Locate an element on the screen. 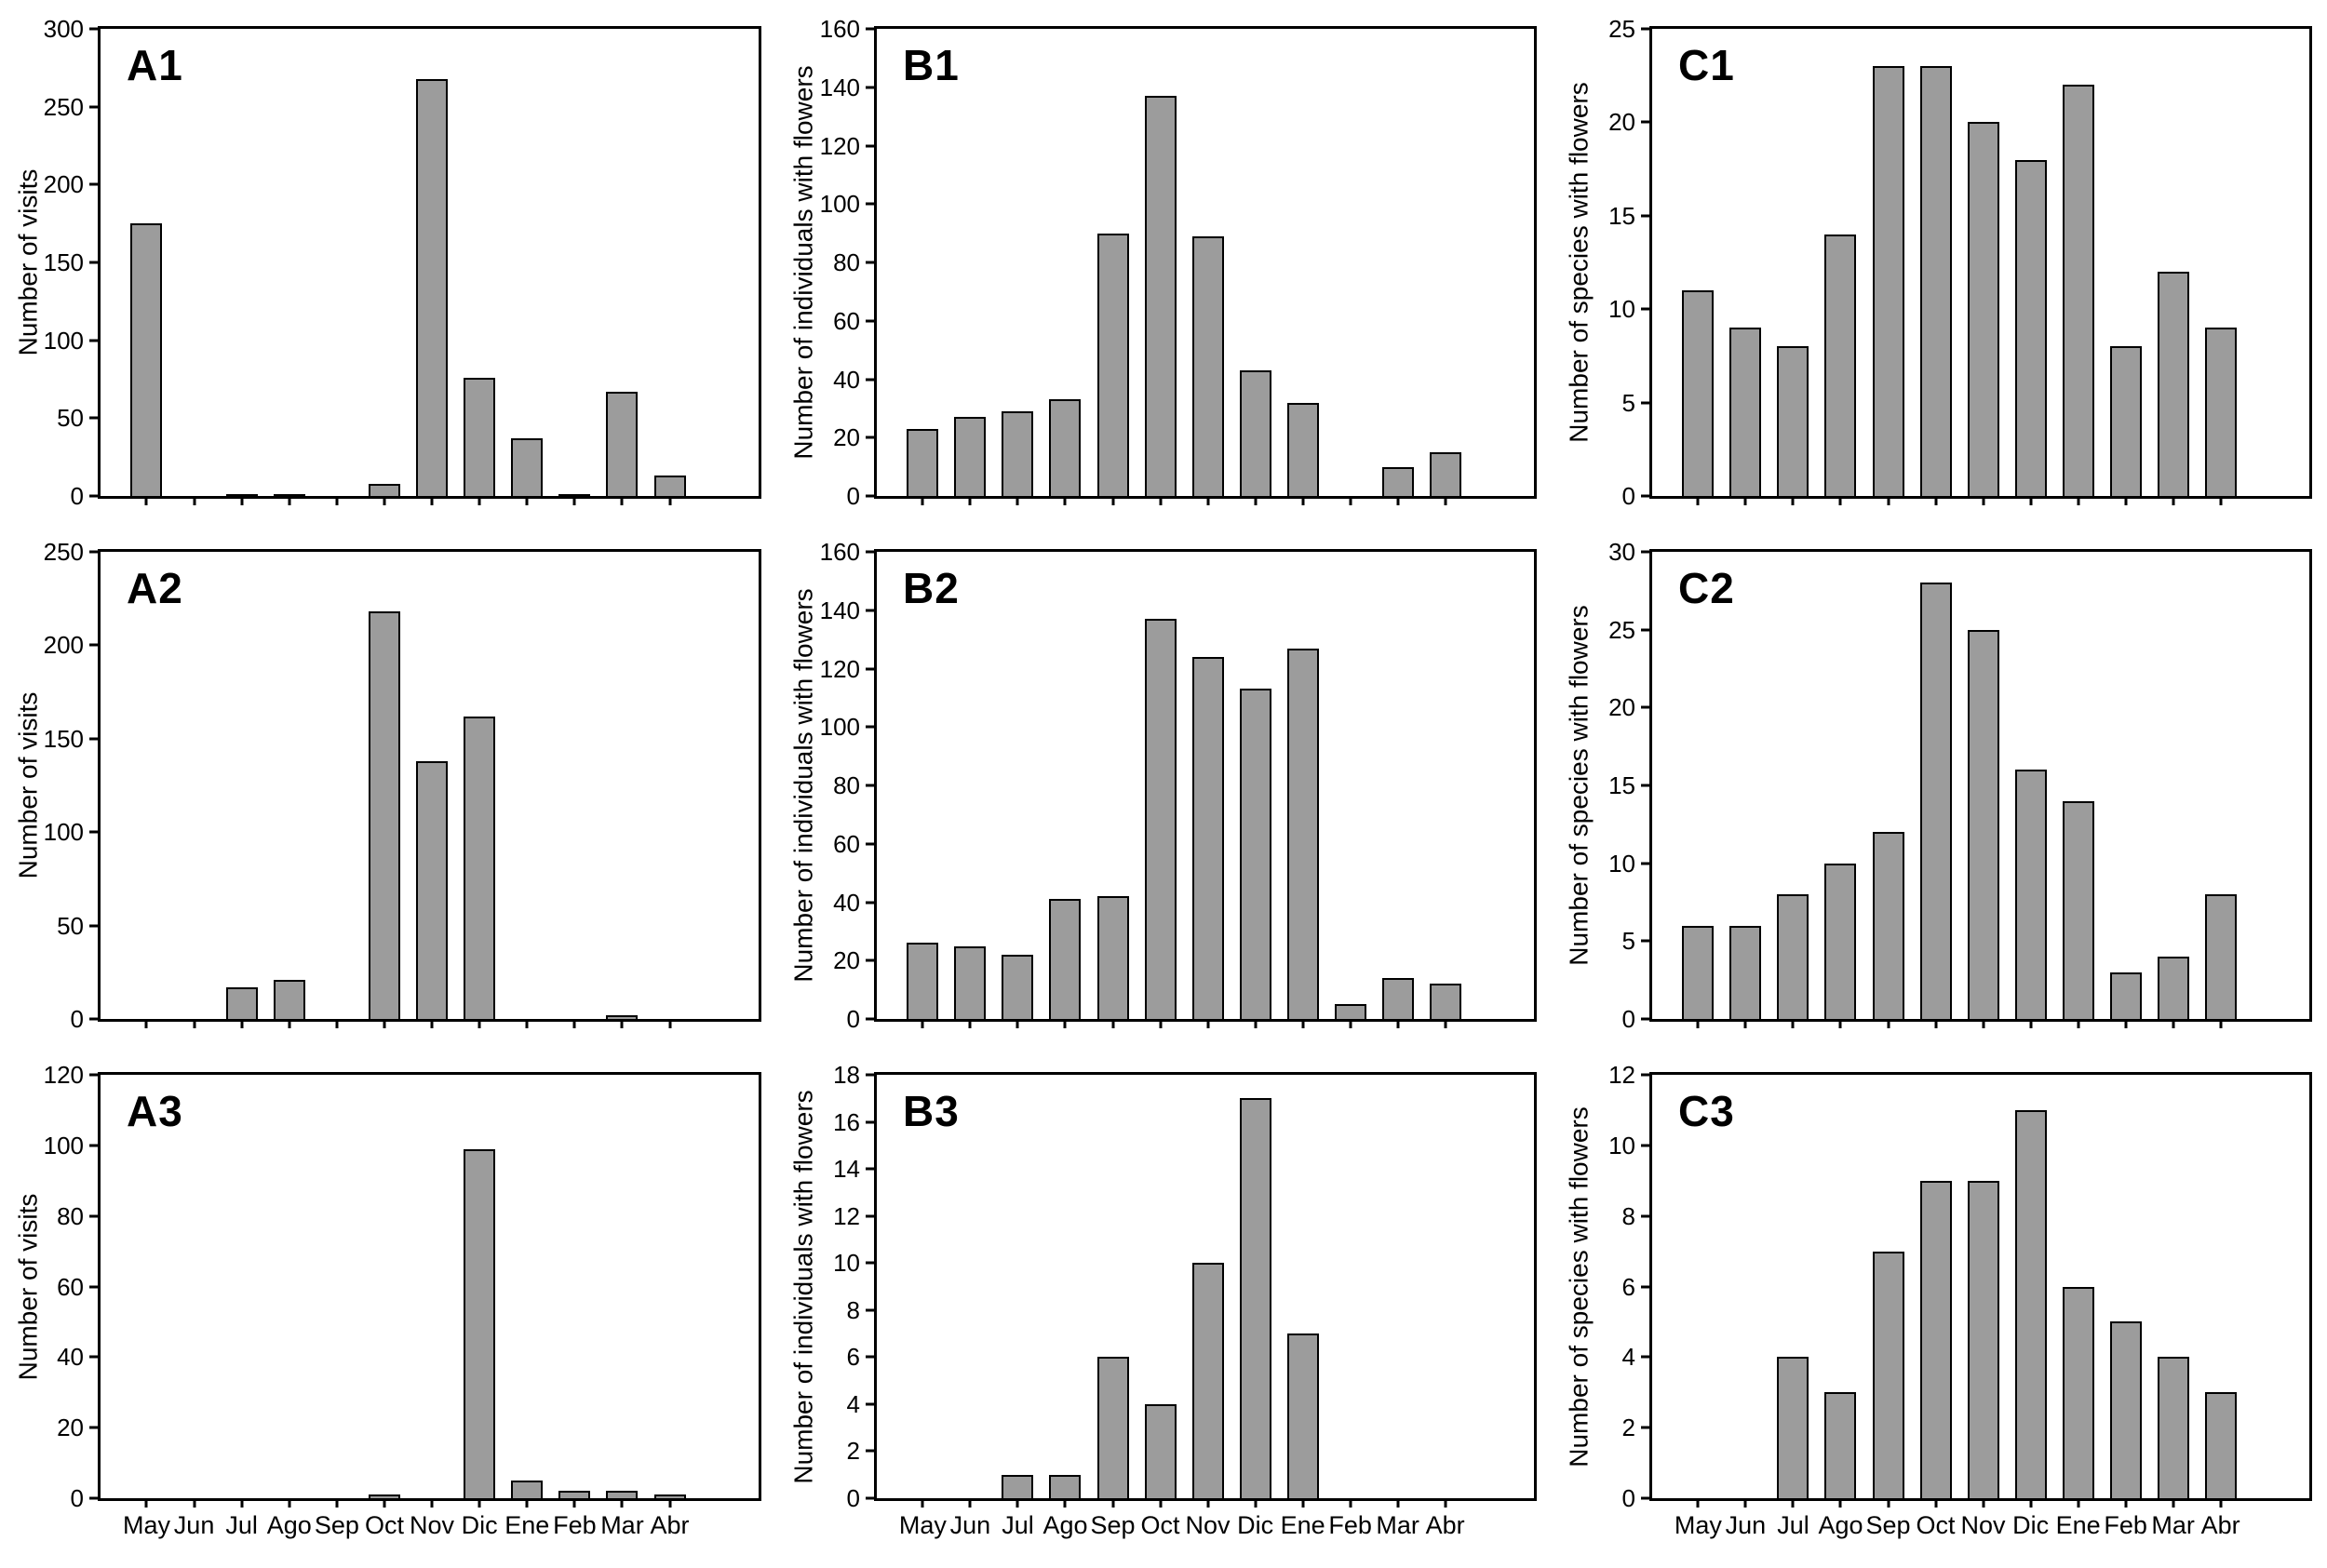 Image resolution: width=2327 pixels, height=1568 pixels. x-tick-label-month: Abr is located at coordinates (2220, 1525).